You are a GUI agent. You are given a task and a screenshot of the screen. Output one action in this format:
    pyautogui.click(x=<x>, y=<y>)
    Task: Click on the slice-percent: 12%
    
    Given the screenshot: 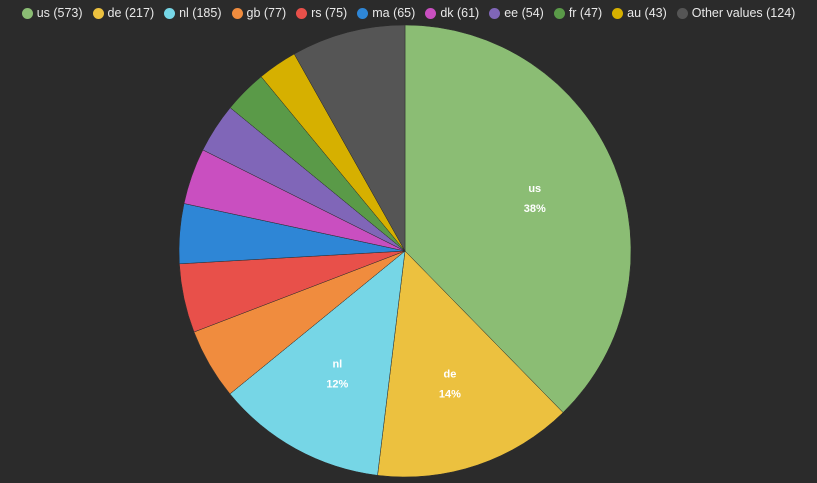 What is the action you would take?
    pyautogui.click(x=337, y=385)
    